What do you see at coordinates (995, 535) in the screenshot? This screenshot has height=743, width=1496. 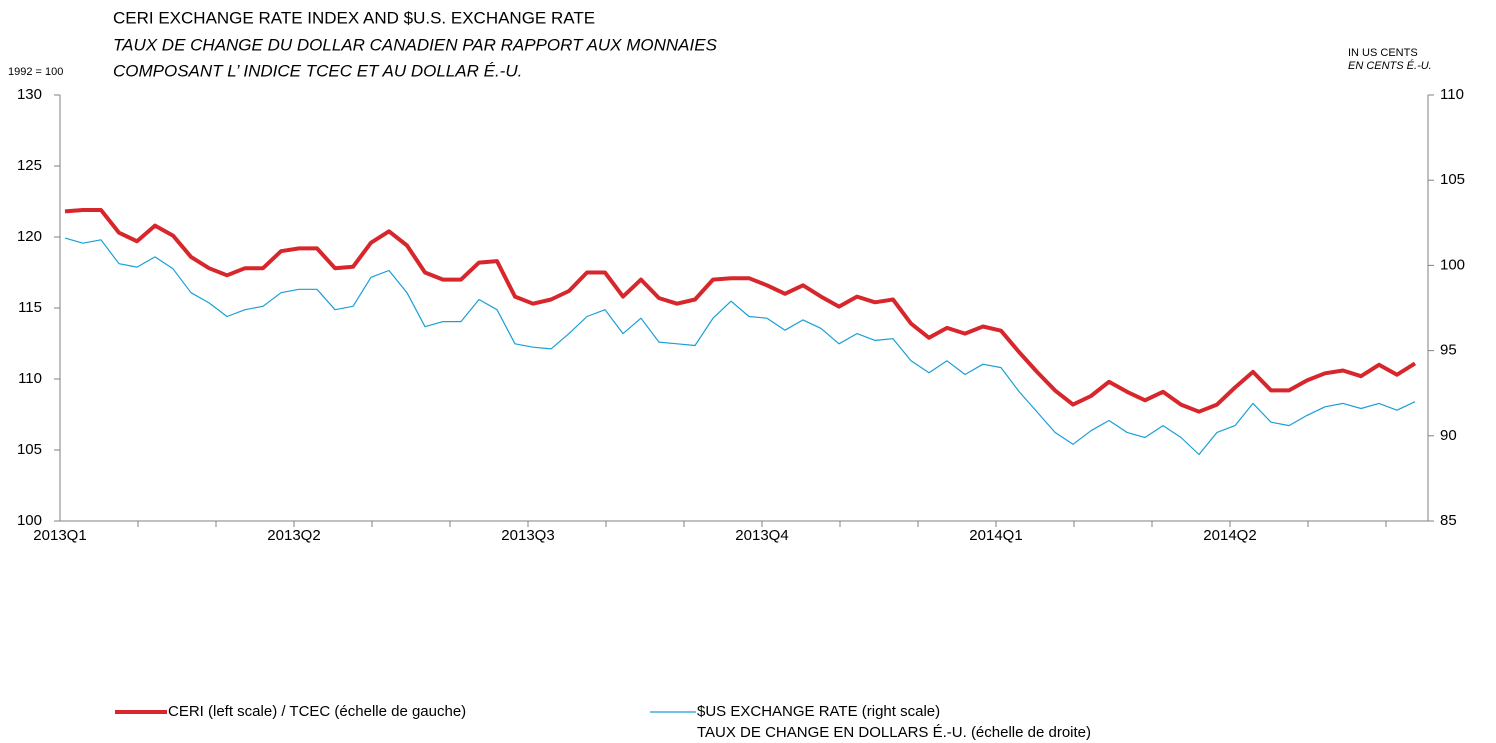 I see `x-tick-label: 2014Q1` at bounding box center [995, 535].